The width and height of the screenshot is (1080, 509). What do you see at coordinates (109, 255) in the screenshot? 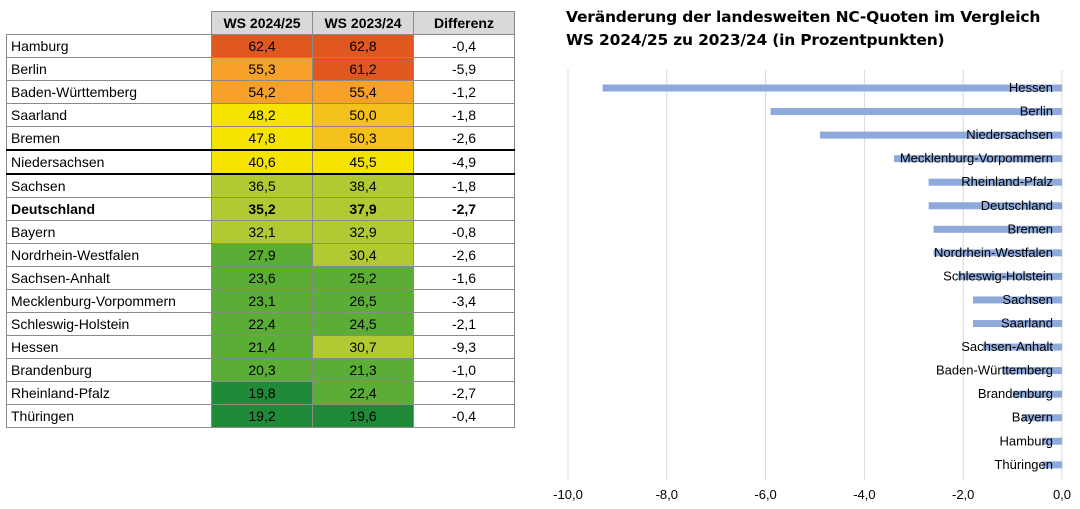
I see `row-name: Nordrhein-Westfalen` at bounding box center [109, 255].